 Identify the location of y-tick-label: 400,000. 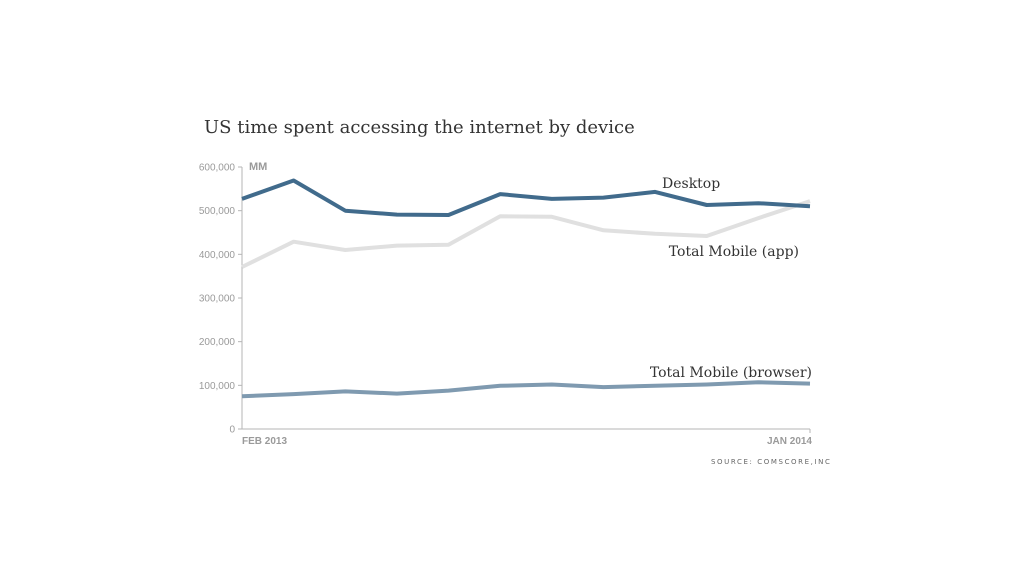
(217, 255).